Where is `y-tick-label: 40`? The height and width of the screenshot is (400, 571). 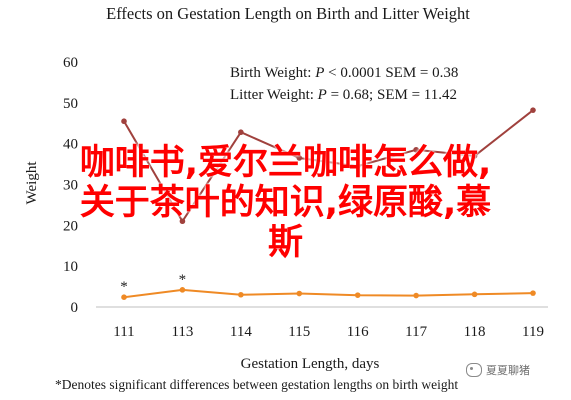
y-tick-label: 40 is located at coordinates (70, 145).